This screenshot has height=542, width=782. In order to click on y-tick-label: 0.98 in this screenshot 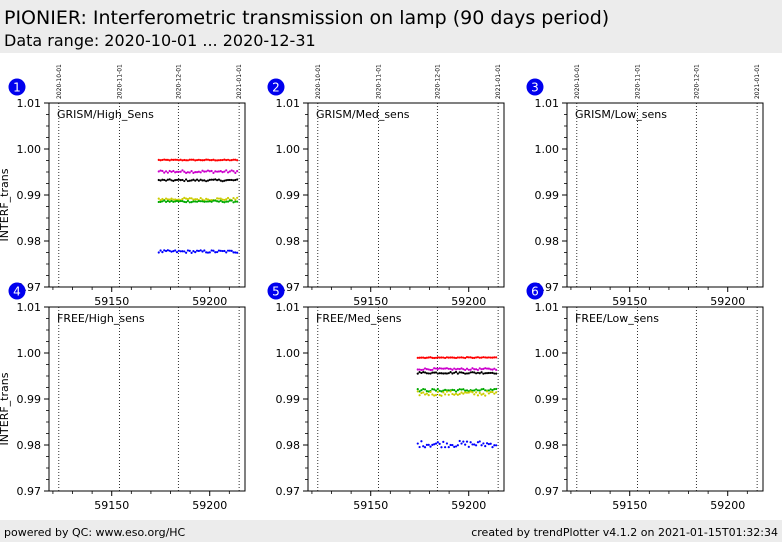, I will do `click(29, 241)`.